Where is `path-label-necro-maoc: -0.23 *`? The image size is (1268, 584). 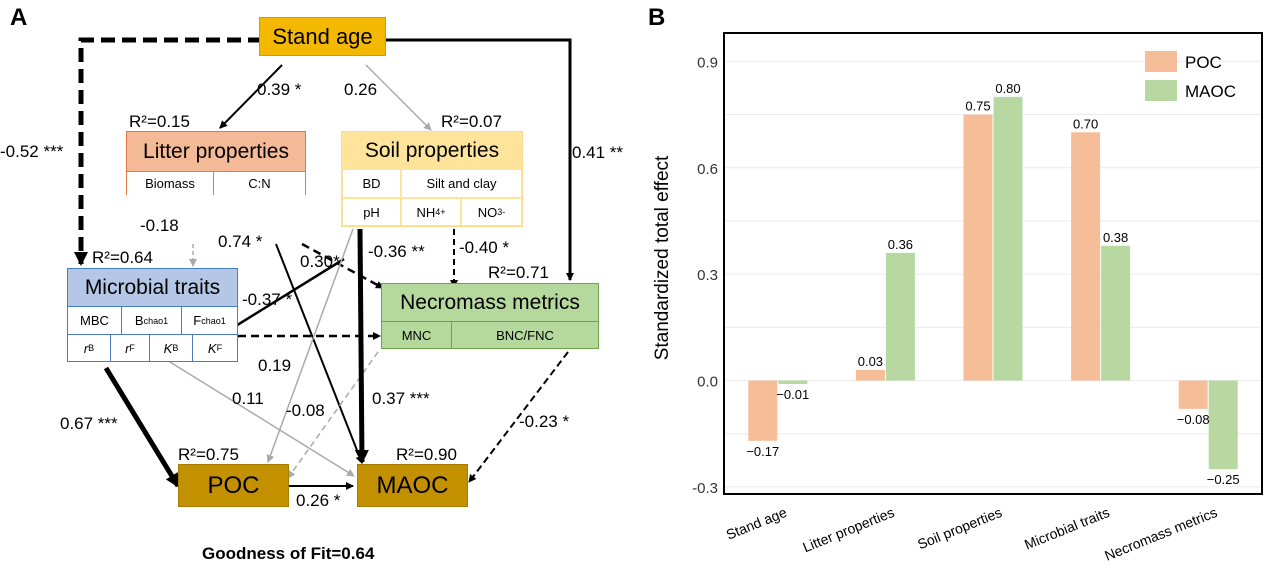
path-label-necro-maoc: -0.23 * is located at coordinates (544, 421).